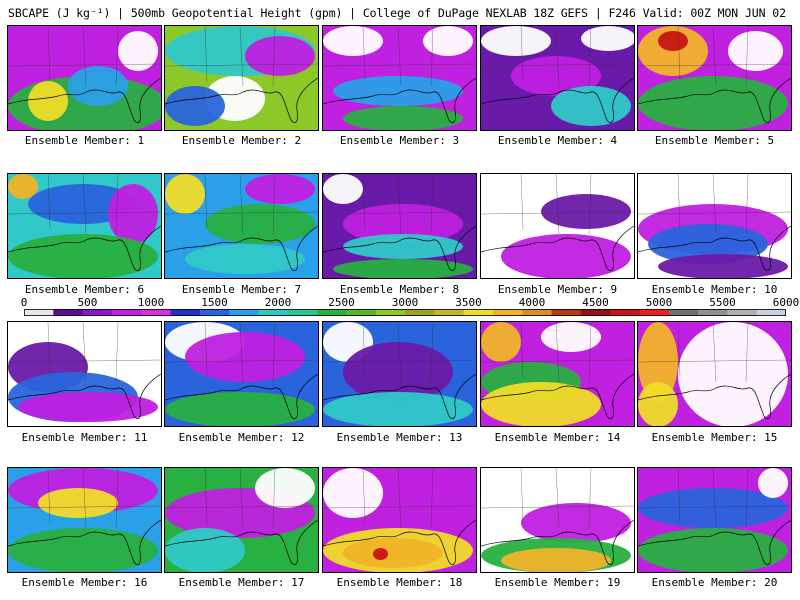 Image resolution: width=800 pixels, height=600 pixels. What do you see at coordinates (151, 302) in the screenshot?
I see `colorbar-tick-label: 1000` at bounding box center [151, 302].